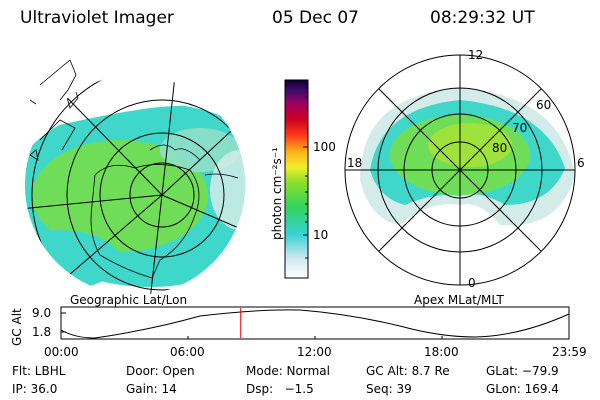  What do you see at coordinates (315, 18) in the screenshot?
I see `date-label: 05 Dec 07` at bounding box center [315, 18].